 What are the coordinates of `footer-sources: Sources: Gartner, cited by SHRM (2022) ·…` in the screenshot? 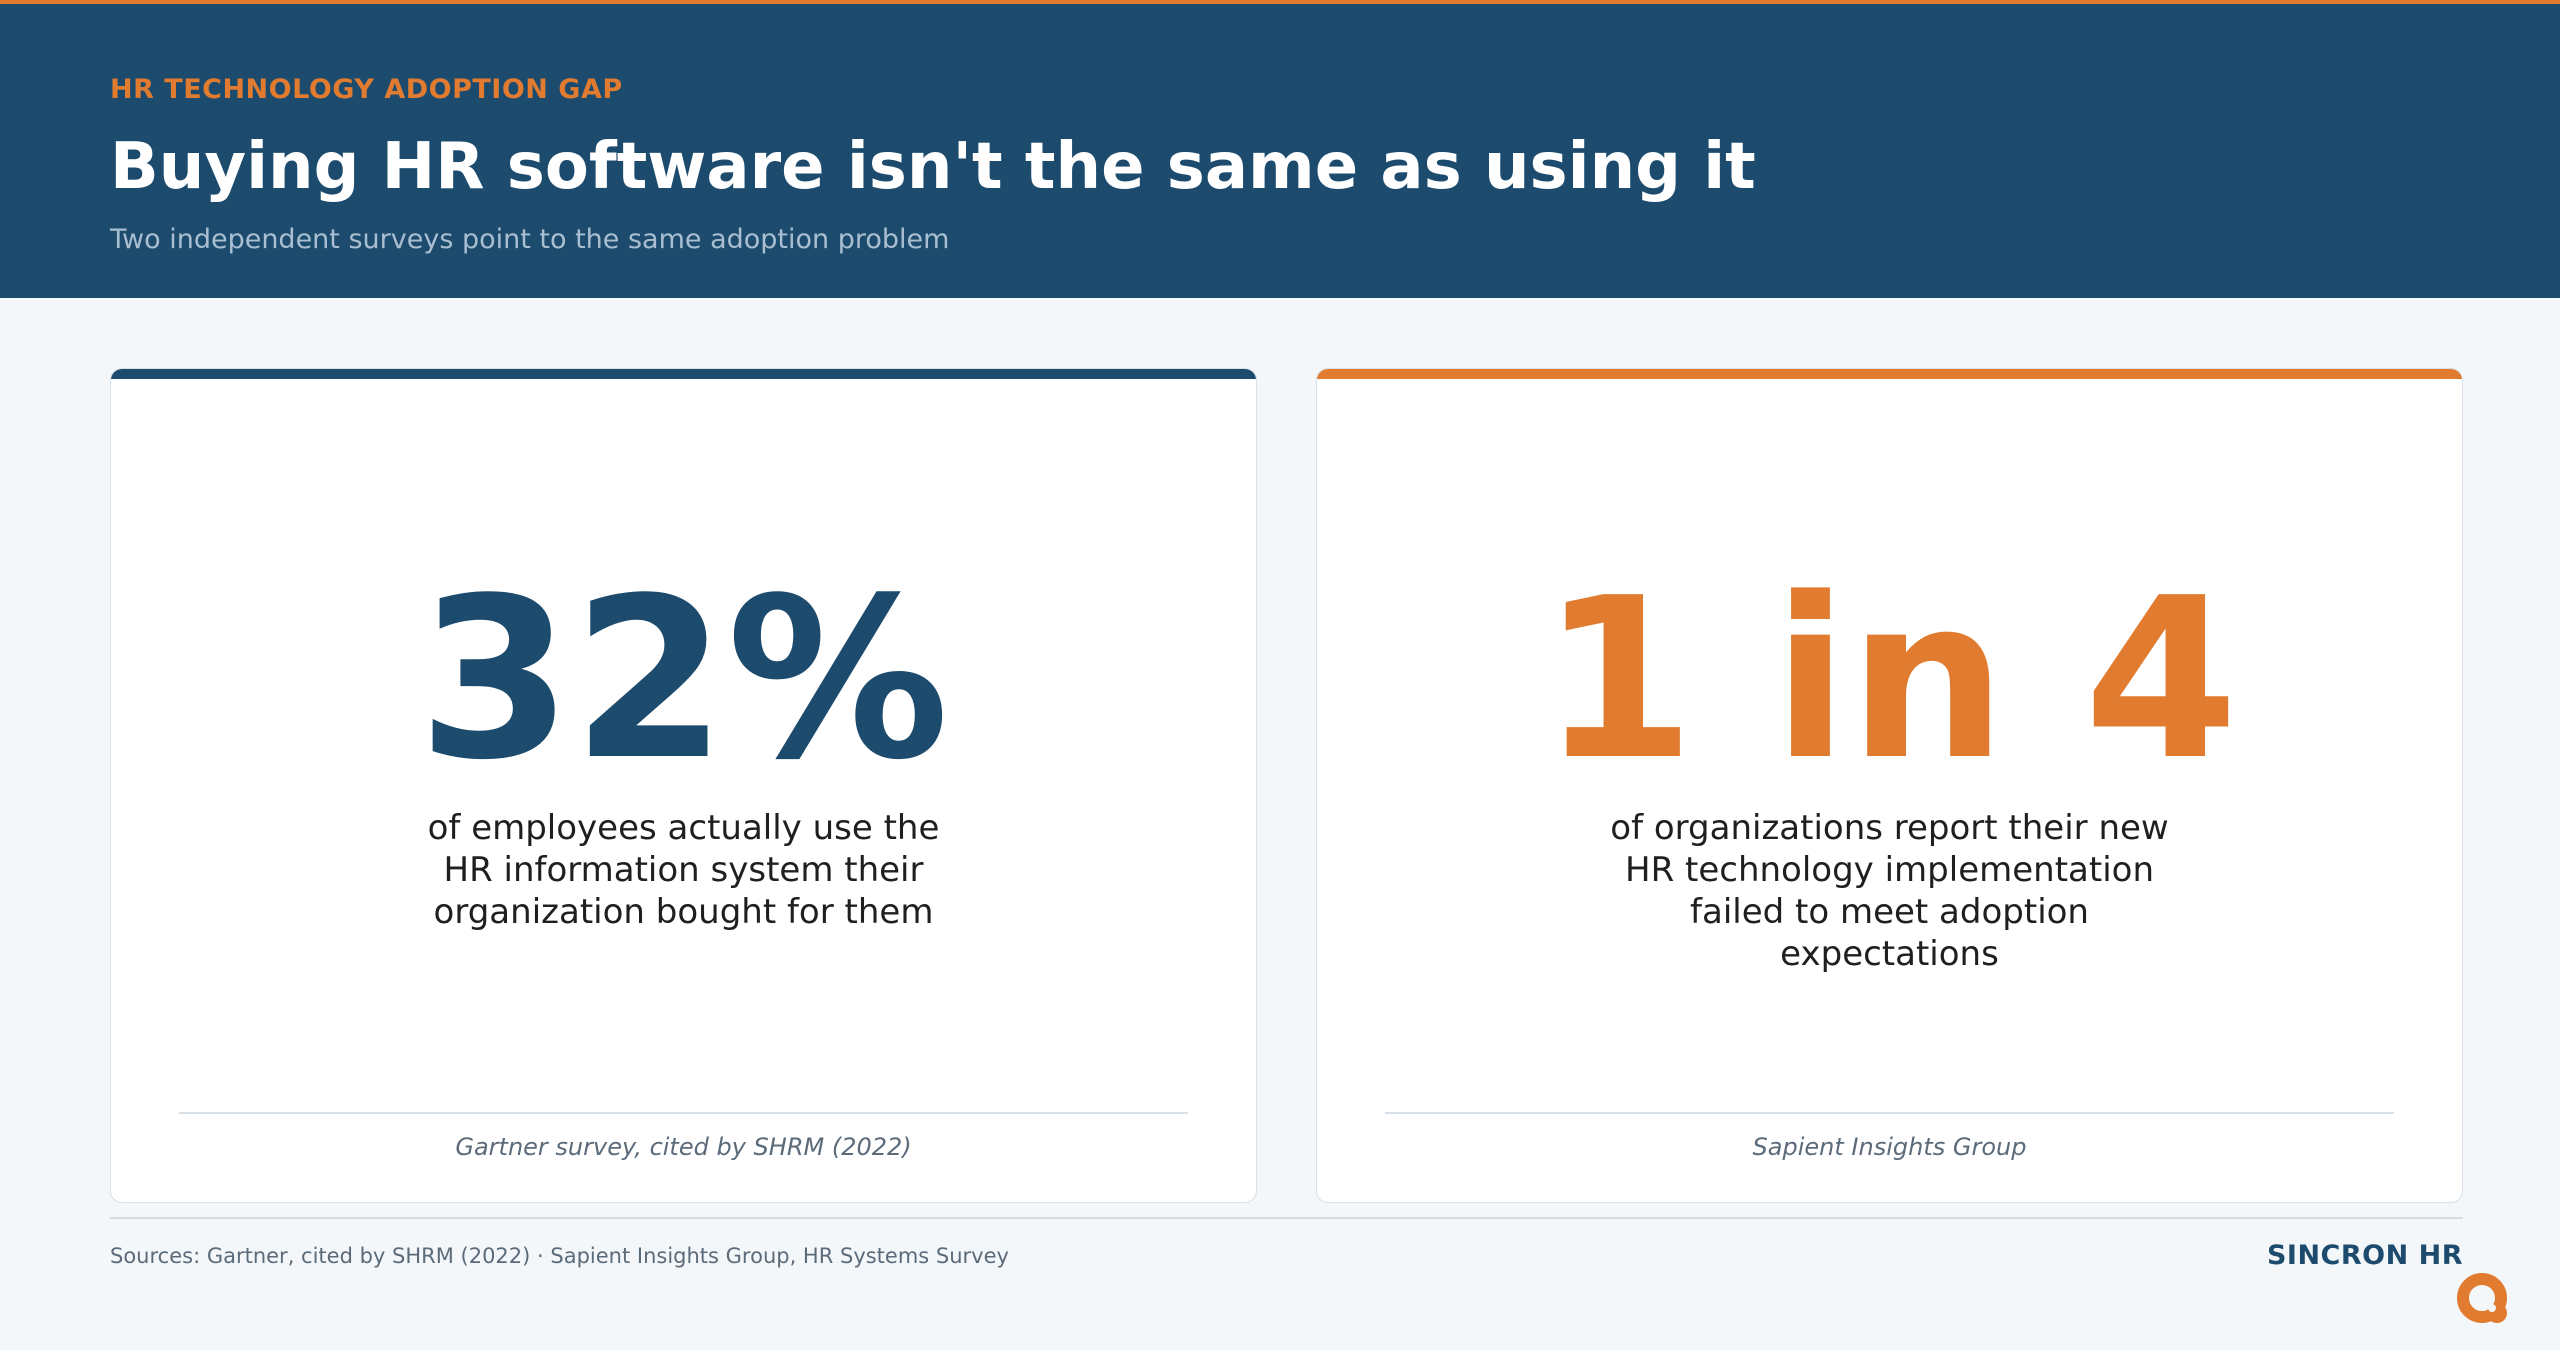 It's located at (559, 1256).